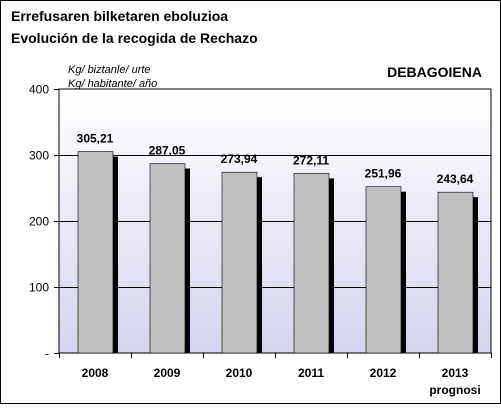  Describe the element at coordinates (39, 156) in the screenshot. I see `y-tick-label: 300` at that location.